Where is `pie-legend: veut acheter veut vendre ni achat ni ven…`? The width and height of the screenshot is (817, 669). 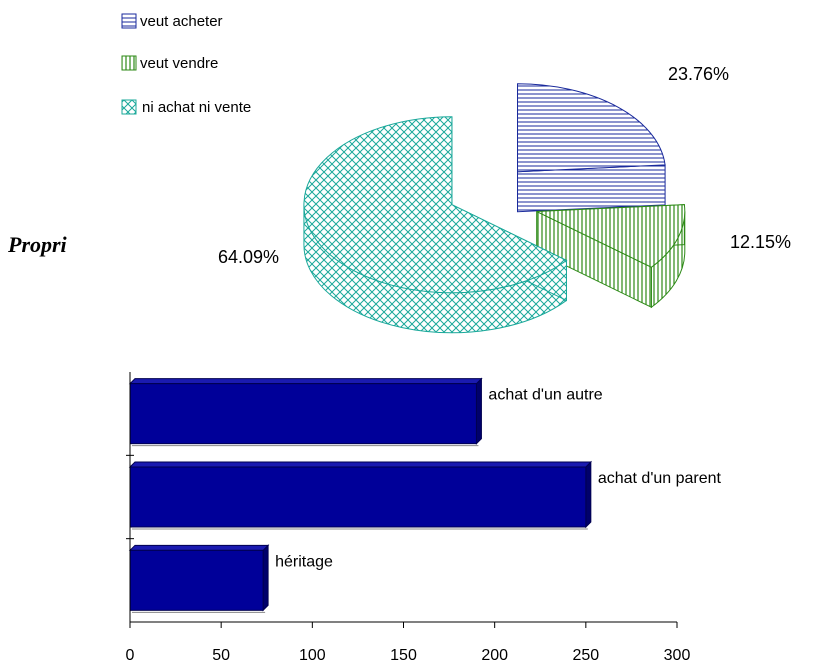 pie-legend: veut acheter veut vendre ni achat ni ven… is located at coordinates (186, 64).